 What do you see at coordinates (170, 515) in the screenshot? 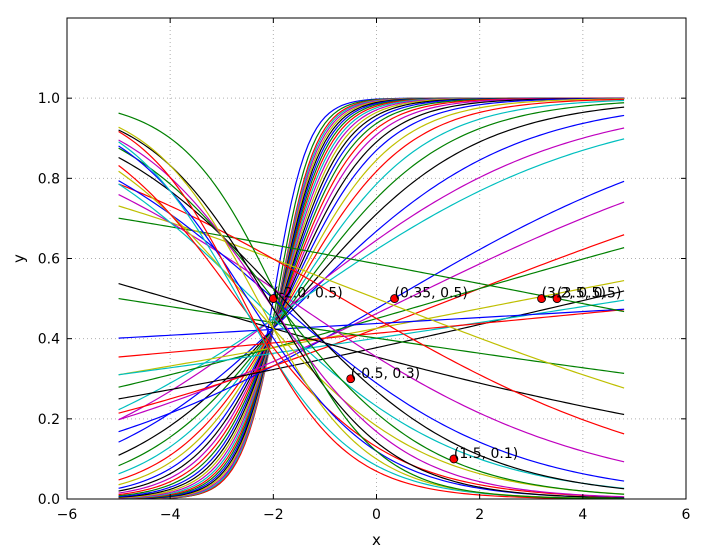
I see `x-tick-label: −4` at bounding box center [170, 515].